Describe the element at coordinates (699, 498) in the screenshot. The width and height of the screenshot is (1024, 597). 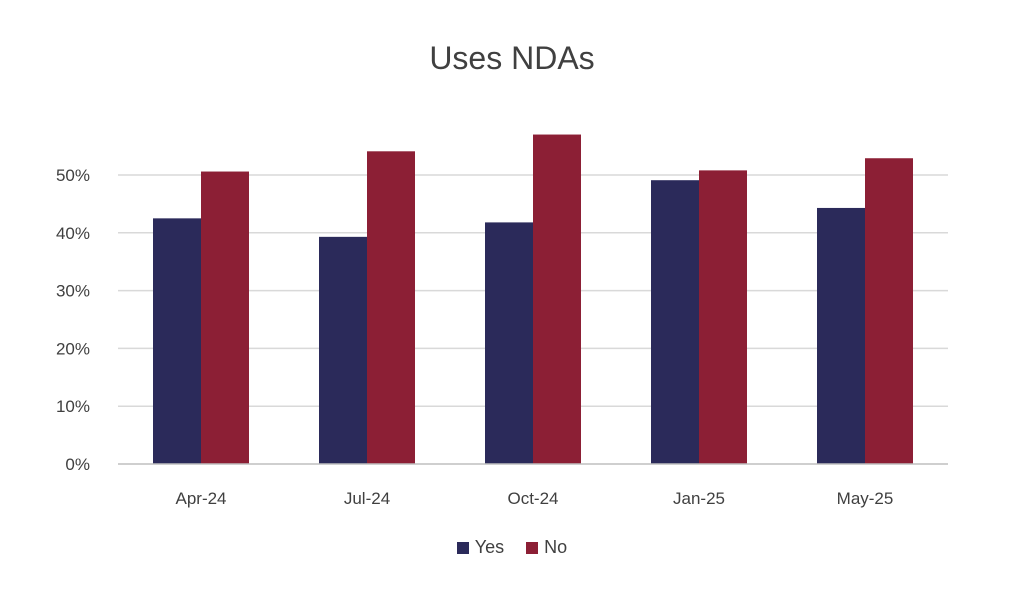
I see `x-tick-label: Jan-25` at that location.